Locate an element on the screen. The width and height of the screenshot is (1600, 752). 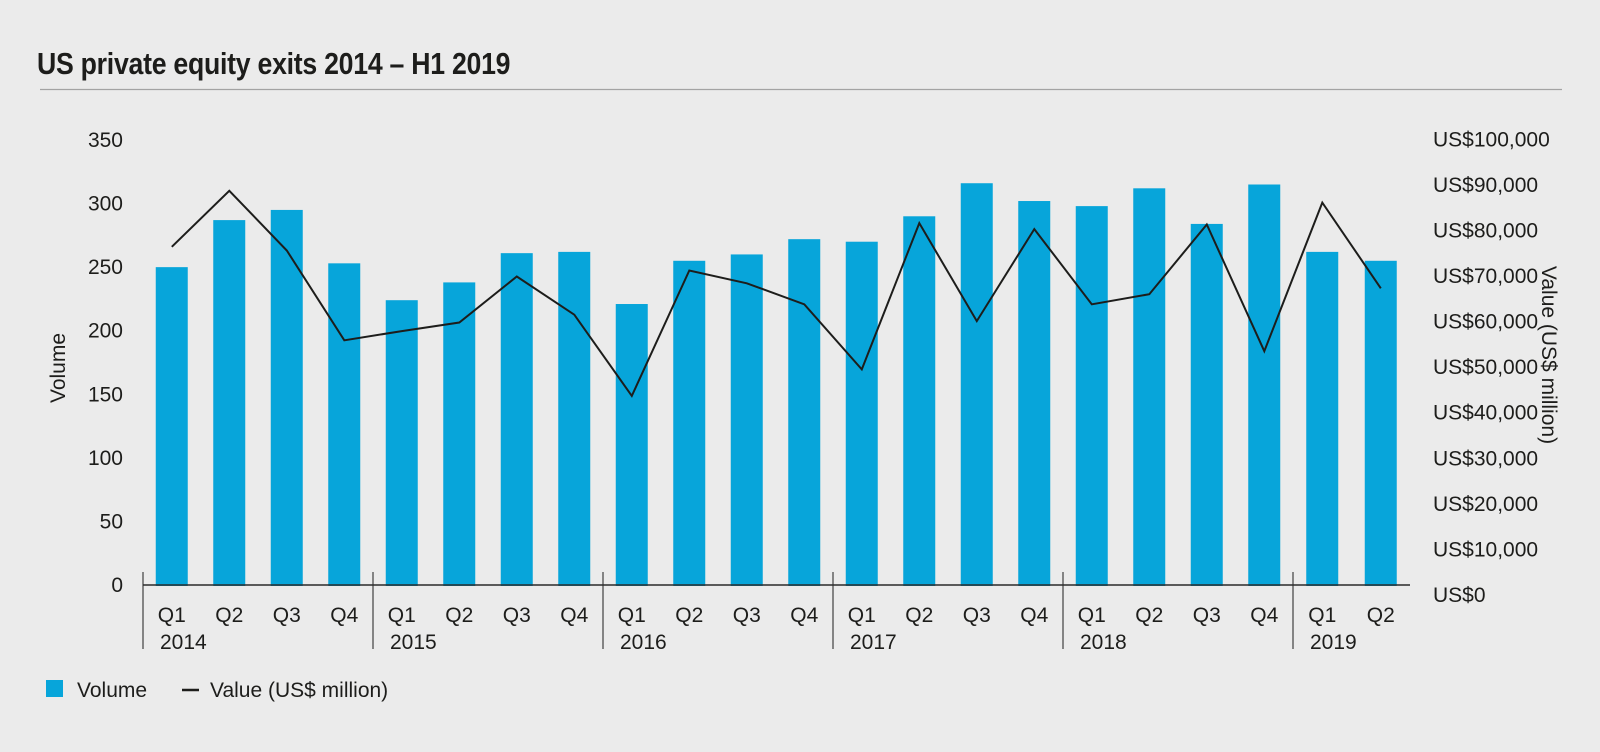
left-axis-tick-labels: 0 50 100 150 200 250 300 350 is located at coordinates (105, 363).